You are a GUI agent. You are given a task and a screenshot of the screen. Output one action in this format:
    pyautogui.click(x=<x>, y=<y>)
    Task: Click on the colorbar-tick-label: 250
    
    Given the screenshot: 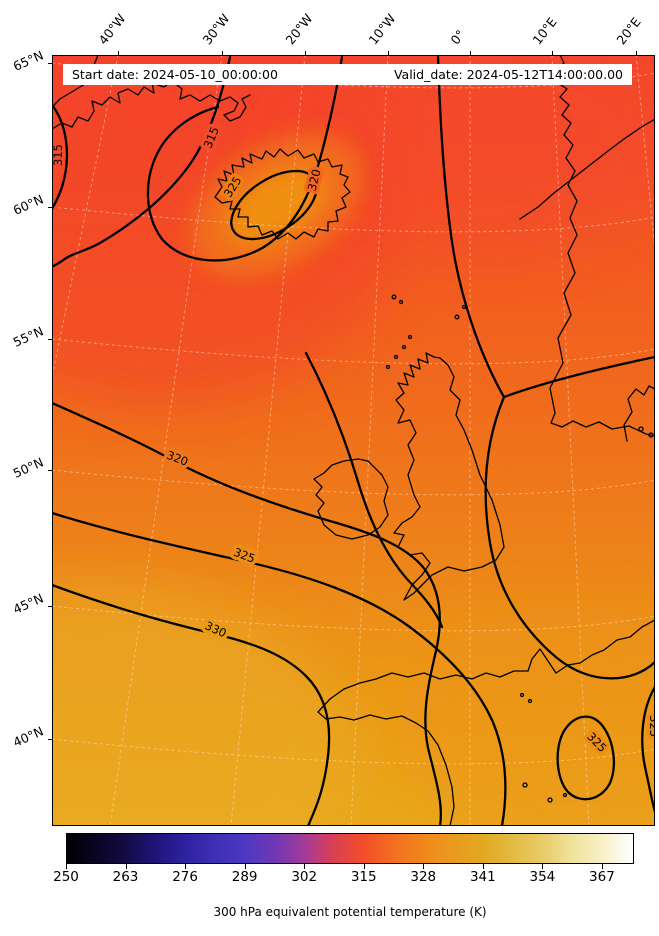 What is the action you would take?
    pyautogui.click(x=66, y=877)
    